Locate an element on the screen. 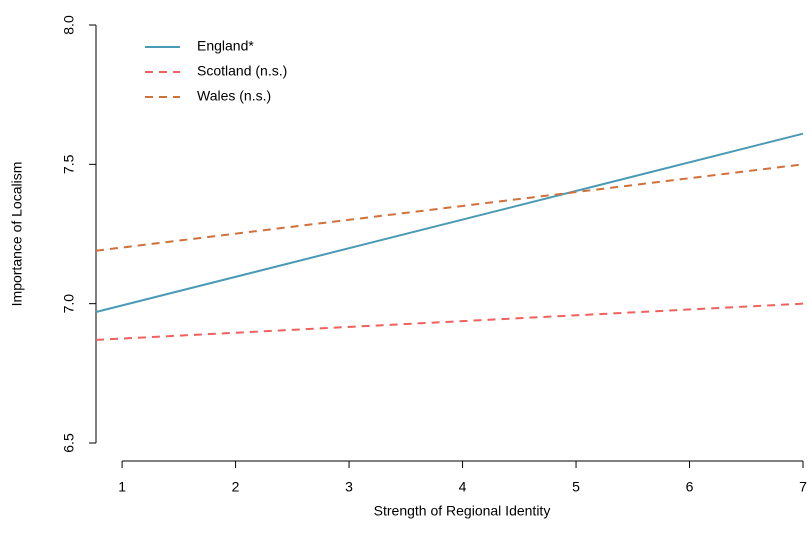 The height and width of the screenshot is (549, 807). y-tick-label: 8.0 is located at coordinates (69, 25).